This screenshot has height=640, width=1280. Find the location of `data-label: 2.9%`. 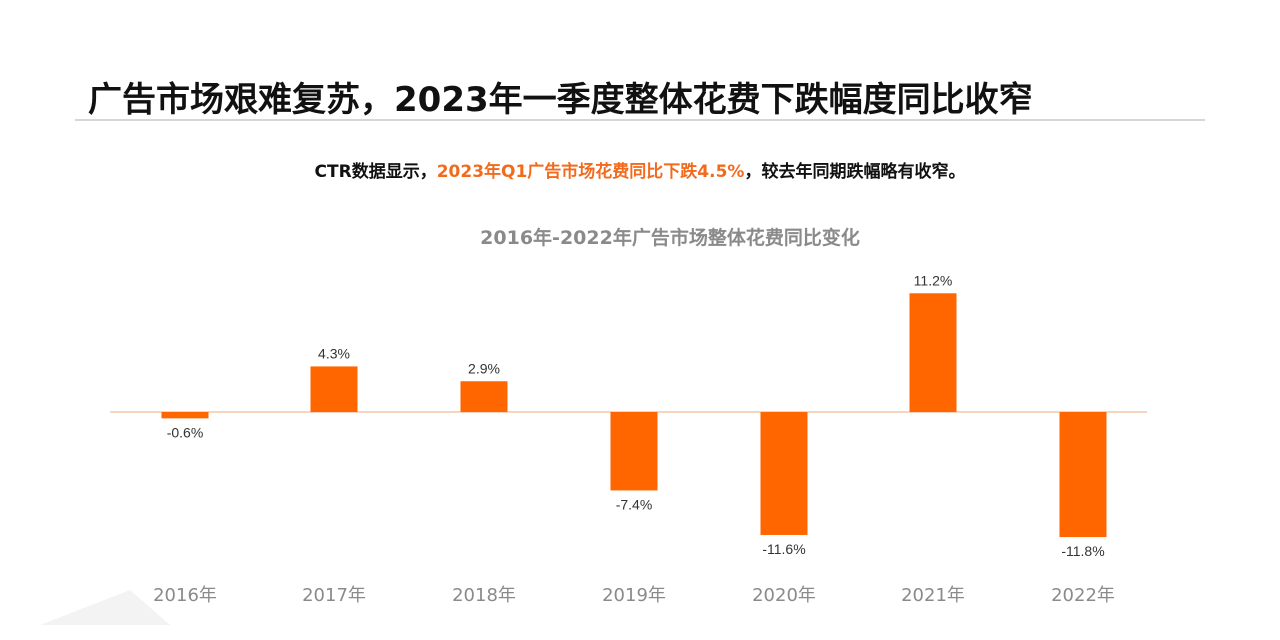

data-label: 2.9% is located at coordinates (484, 368).